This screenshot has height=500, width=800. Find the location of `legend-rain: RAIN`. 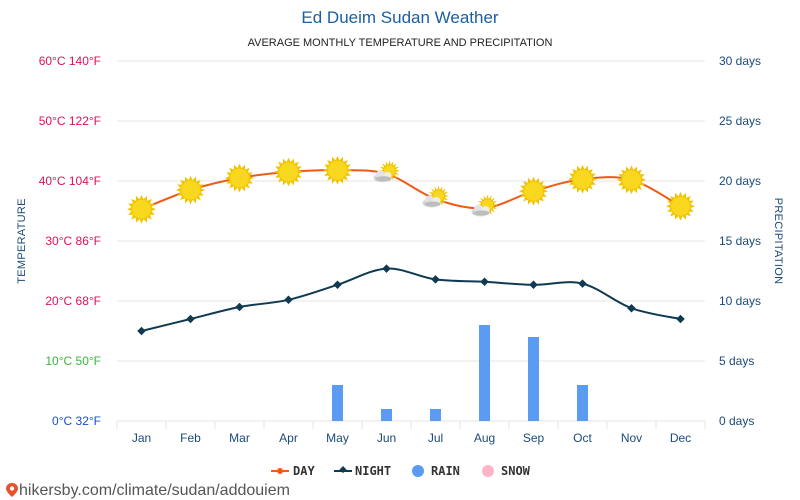

legend-rain: RAIN is located at coordinates (436, 471).